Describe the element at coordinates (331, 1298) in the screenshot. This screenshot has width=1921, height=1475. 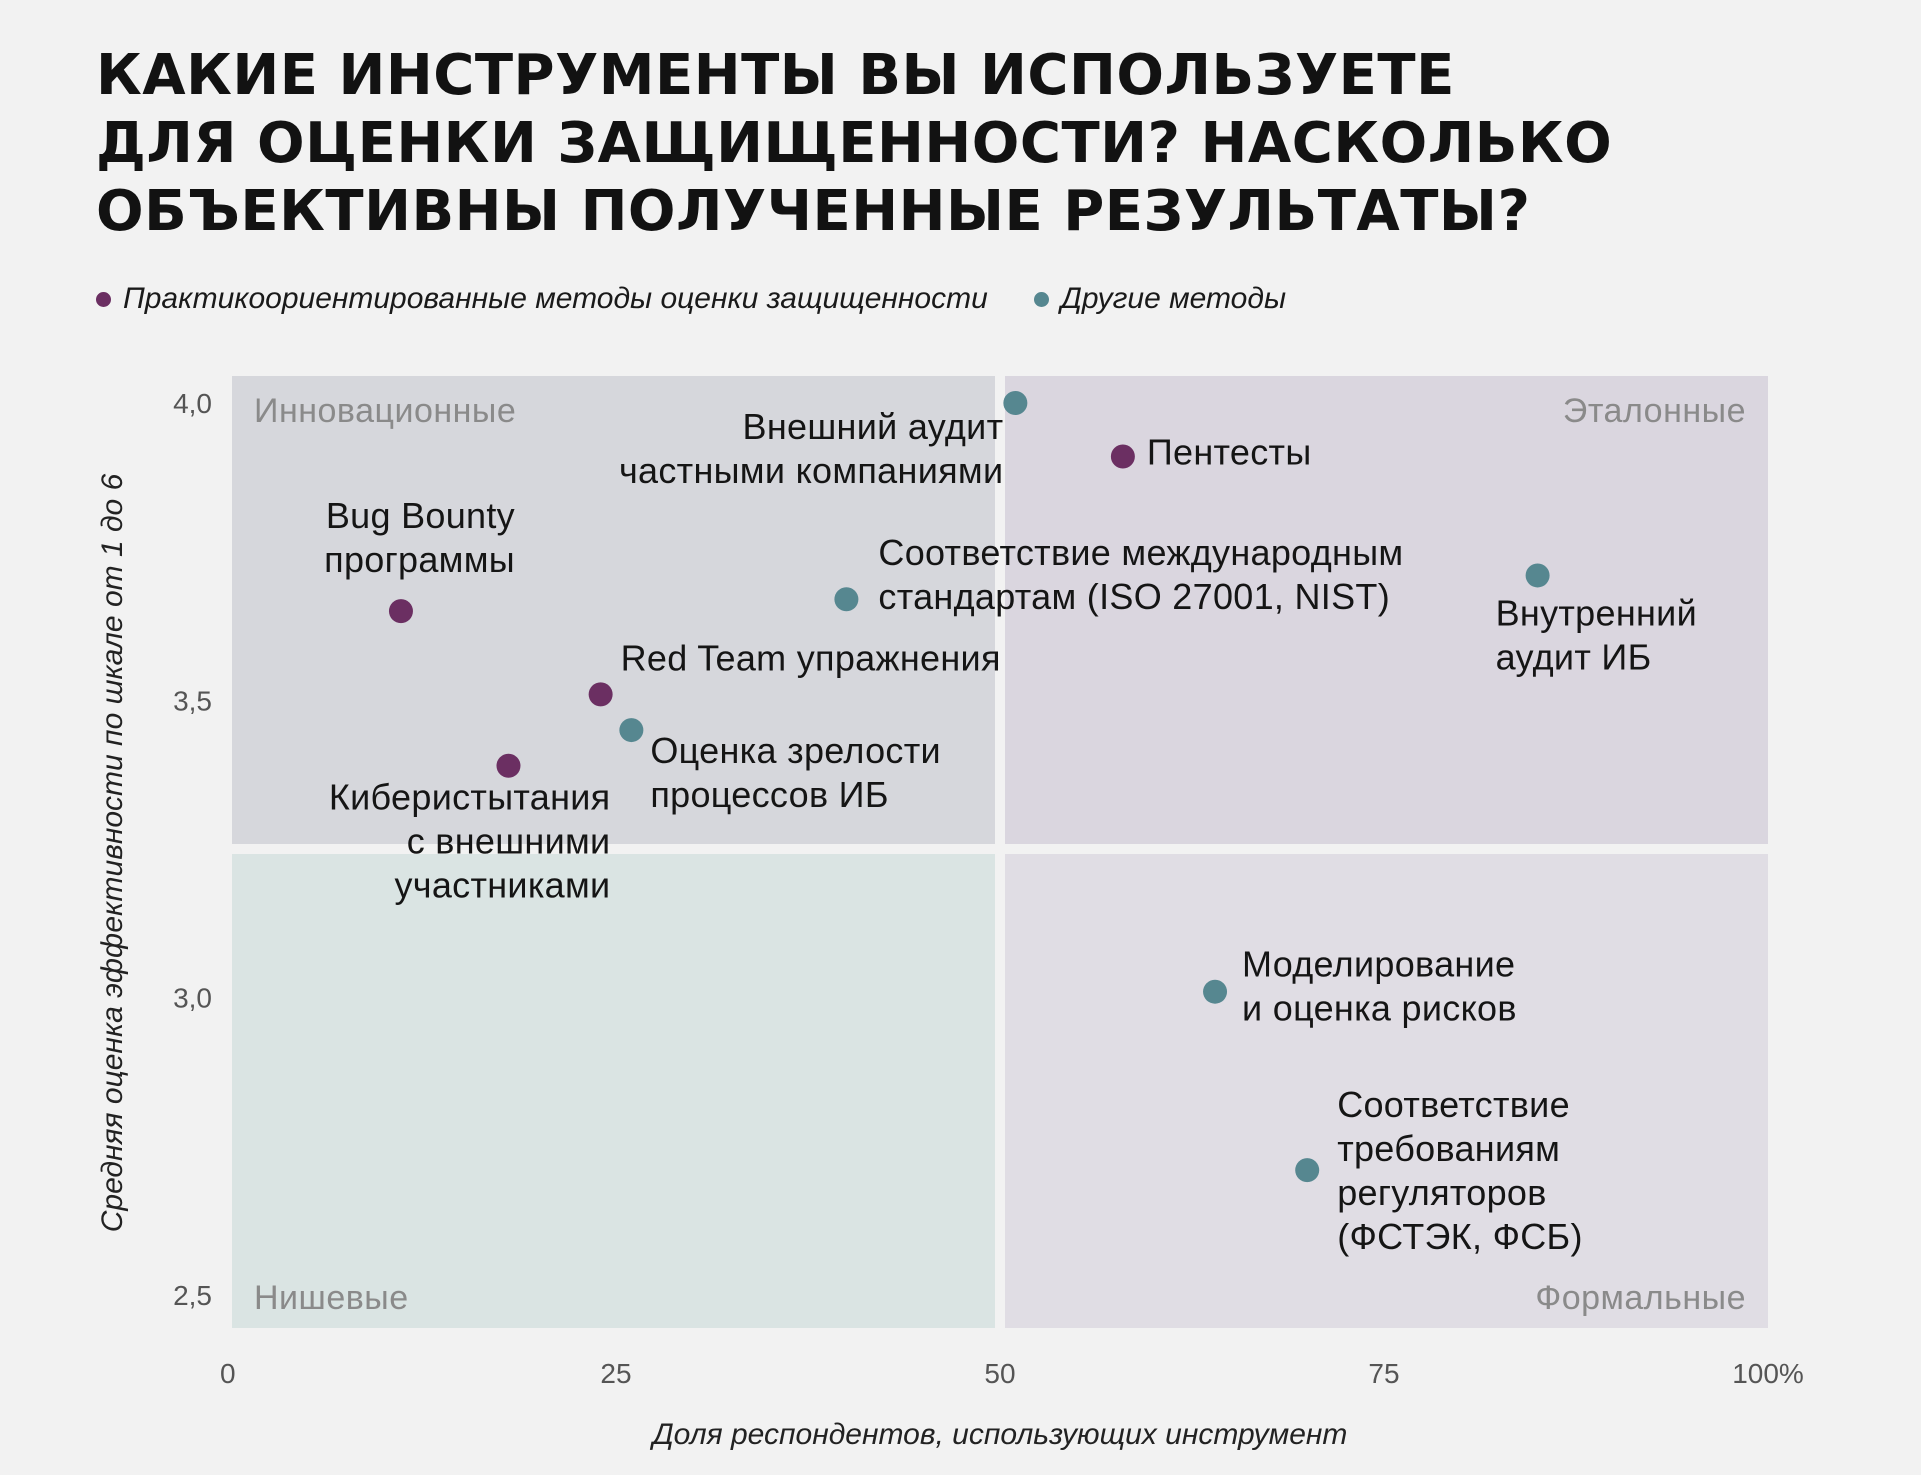
I see `quadrant-label-bottom-left: Нишевые` at that location.